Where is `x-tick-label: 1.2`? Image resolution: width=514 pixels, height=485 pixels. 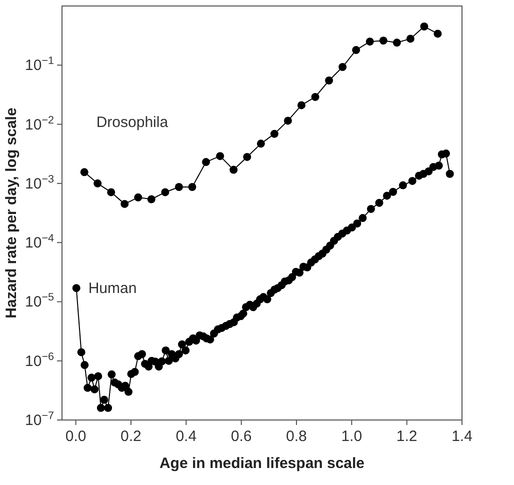 x-tick-label: 1.2 is located at coordinates (407, 436).